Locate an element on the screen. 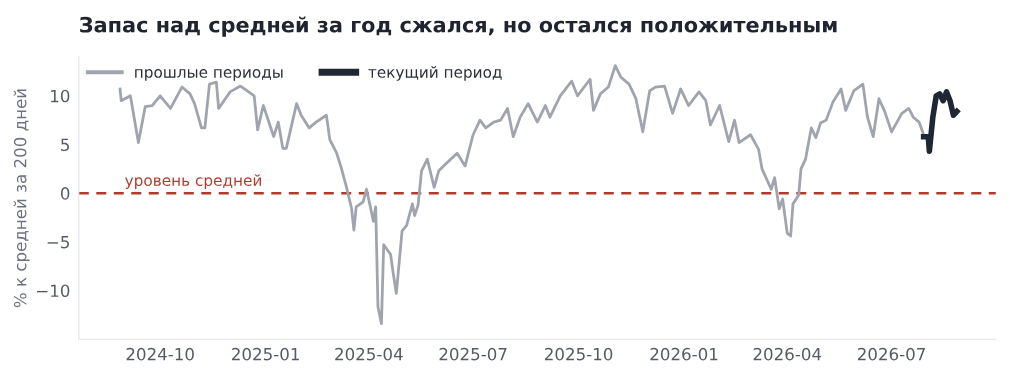 The image size is (1010, 379). x-tick-label: 2025-07 is located at coordinates (473, 354).